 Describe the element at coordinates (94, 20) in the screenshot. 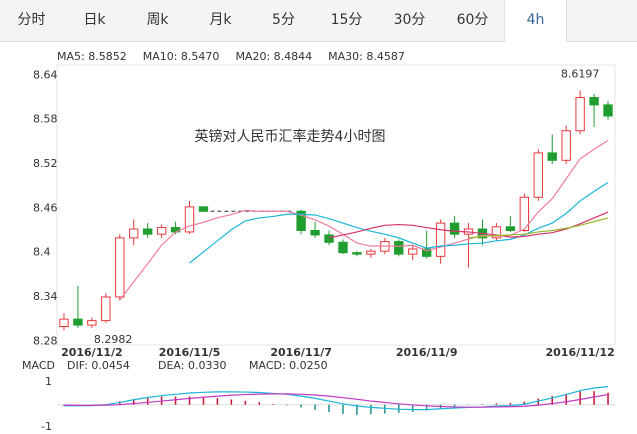

I see `tab: 日k` at that location.